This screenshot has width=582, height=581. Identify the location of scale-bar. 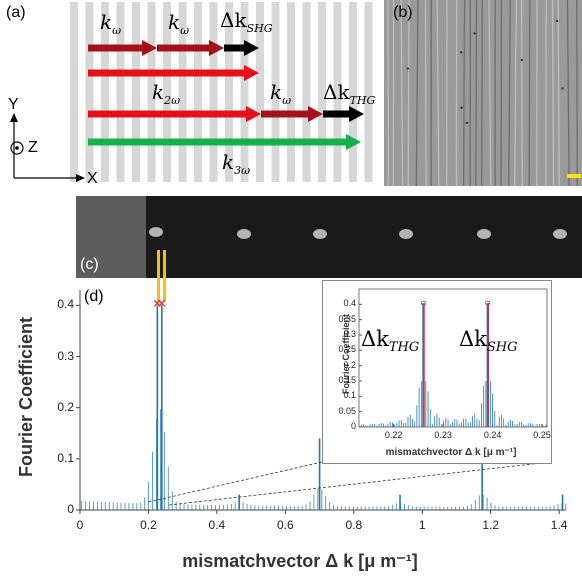
(574, 176).